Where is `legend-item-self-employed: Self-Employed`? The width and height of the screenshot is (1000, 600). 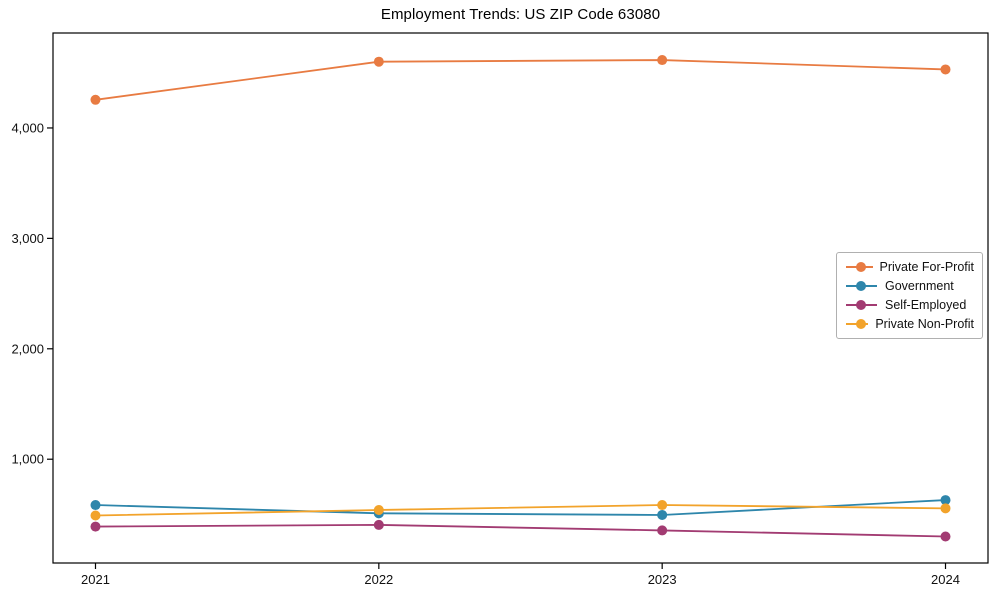
legend-item-self-employed: Self-Employed is located at coordinates (909, 305).